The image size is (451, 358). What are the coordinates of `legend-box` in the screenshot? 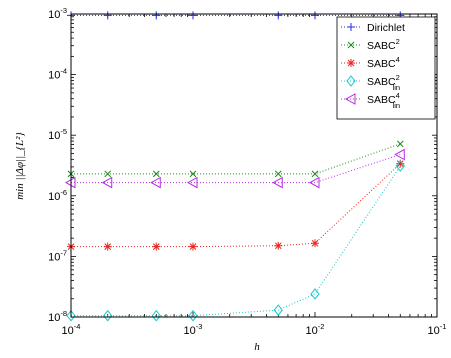 It's located at (386, 68).